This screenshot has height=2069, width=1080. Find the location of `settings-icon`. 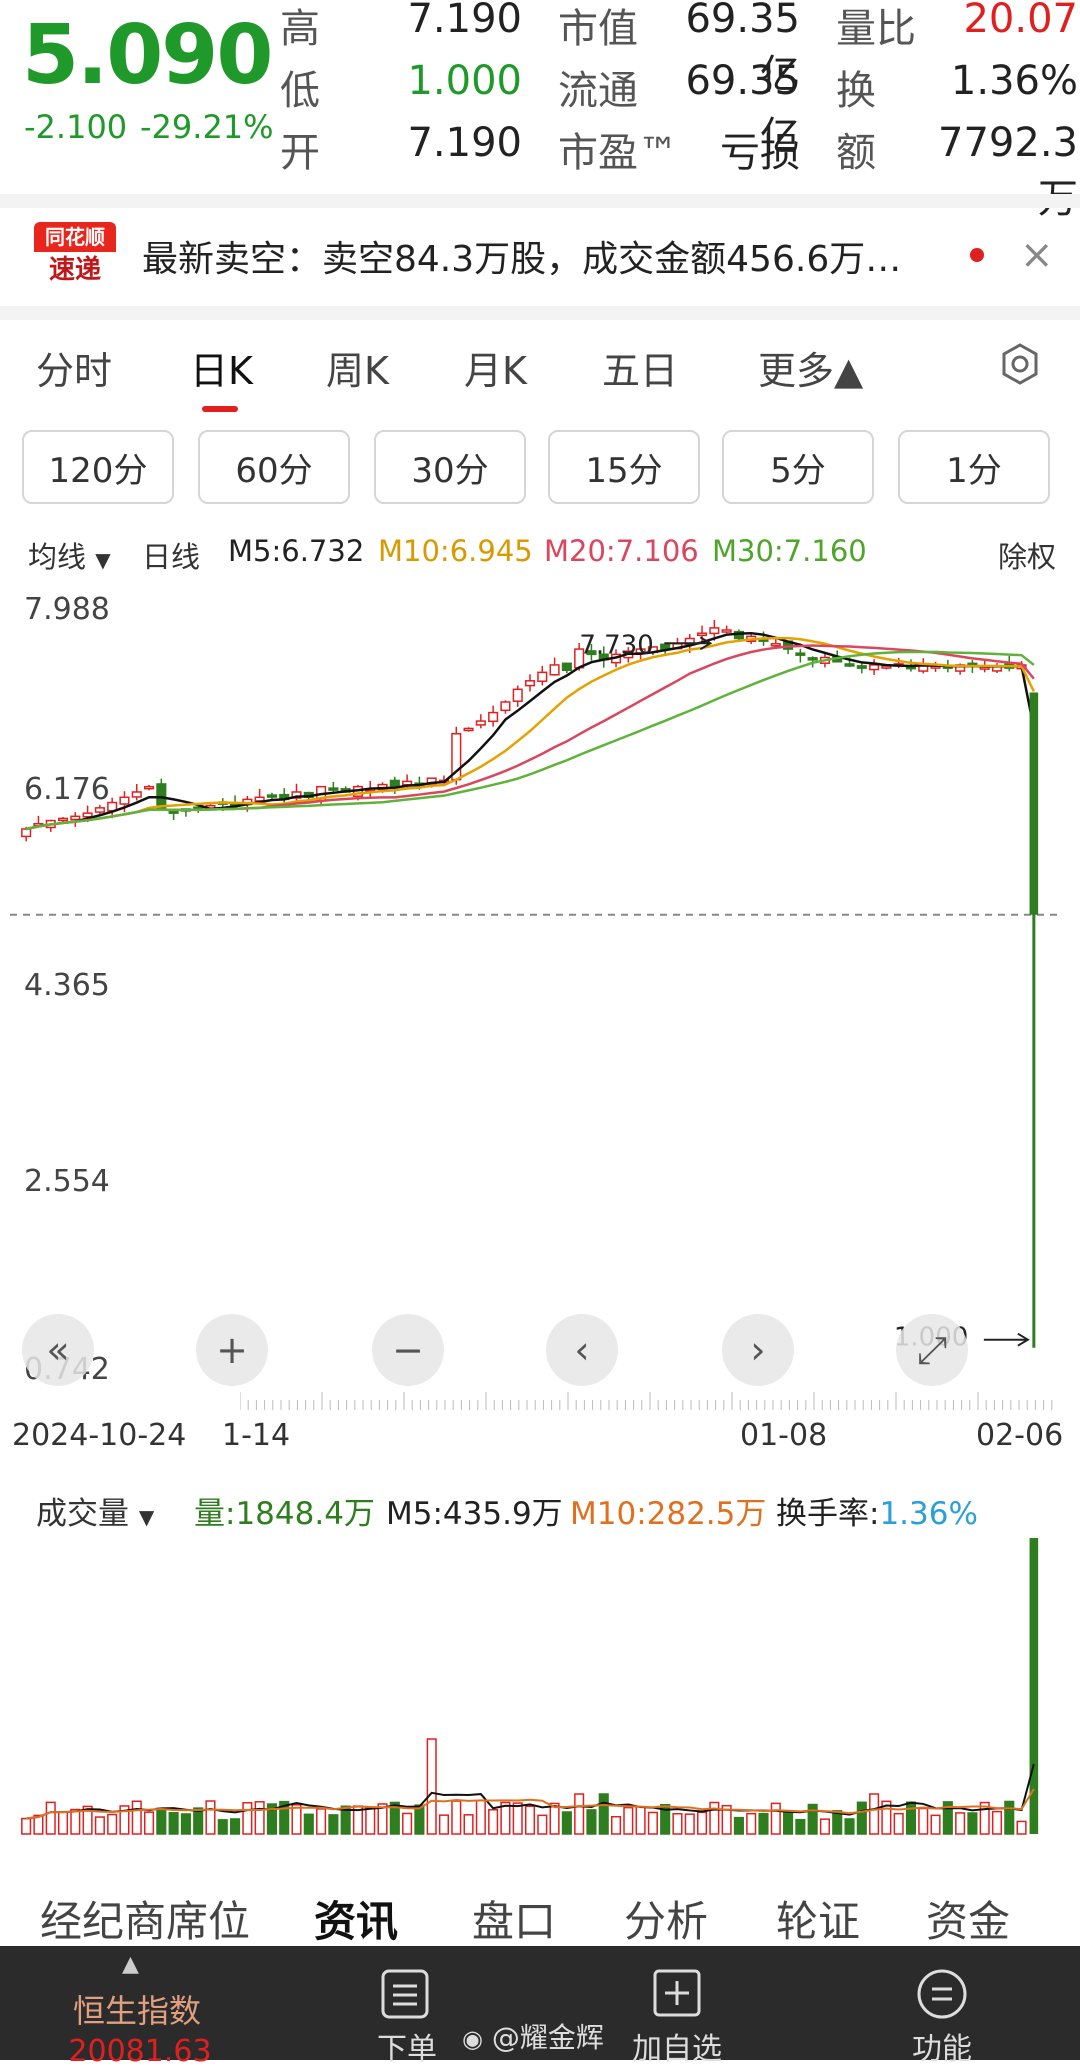

settings-icon is located at coordinates (1020, 364).